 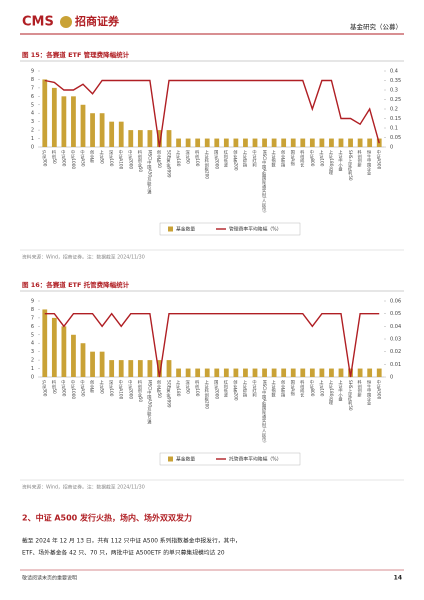 What do you see at coordinates (398, 578) in the screenshot?
I see `page-number: 14` at bounding box center [398, 578].